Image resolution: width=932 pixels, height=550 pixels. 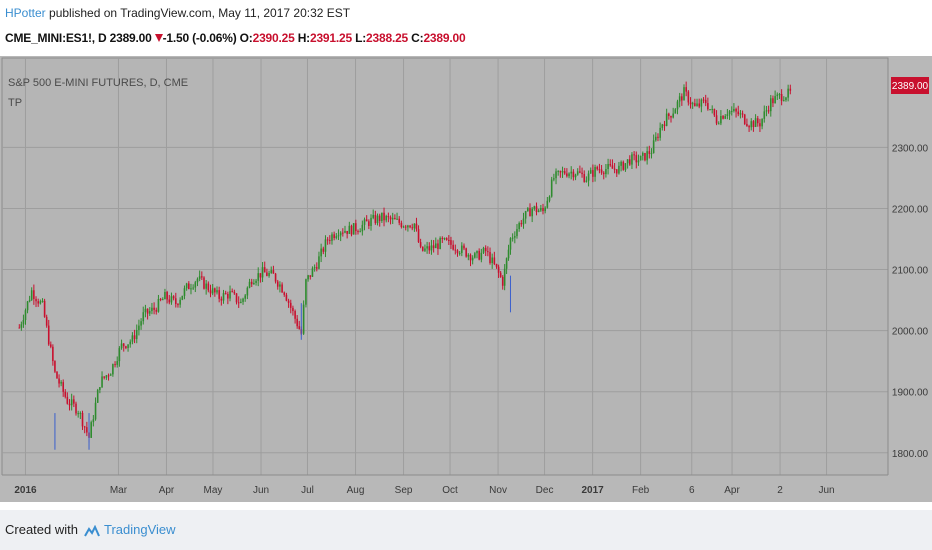 What do you see at coordinates (732, 490) in the screenshot?
I see `x-tick-label: Apr` at bounding box center [732, 490].